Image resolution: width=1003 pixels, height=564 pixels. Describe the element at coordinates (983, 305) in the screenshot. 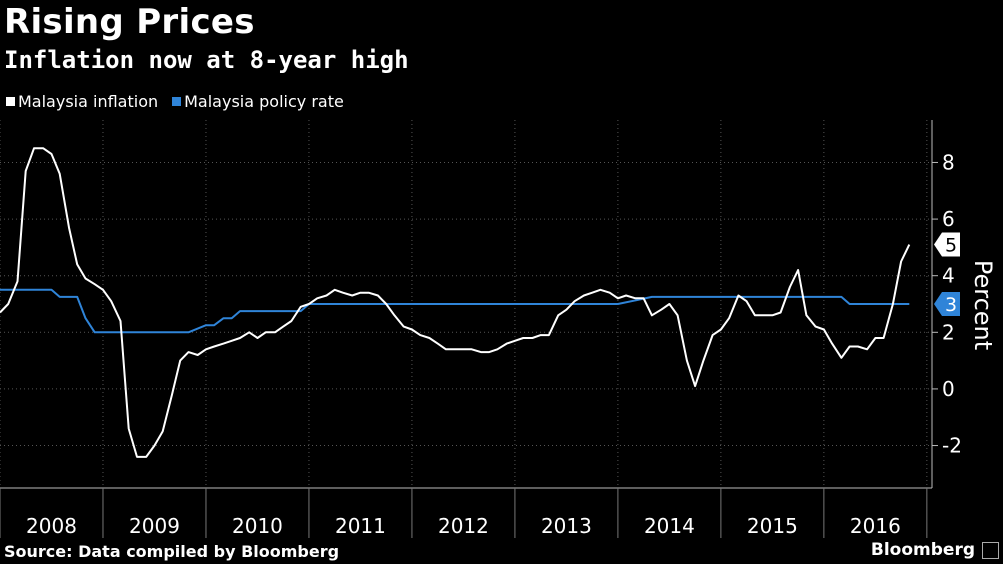

I see `y-axis-title: Percent` at that location.